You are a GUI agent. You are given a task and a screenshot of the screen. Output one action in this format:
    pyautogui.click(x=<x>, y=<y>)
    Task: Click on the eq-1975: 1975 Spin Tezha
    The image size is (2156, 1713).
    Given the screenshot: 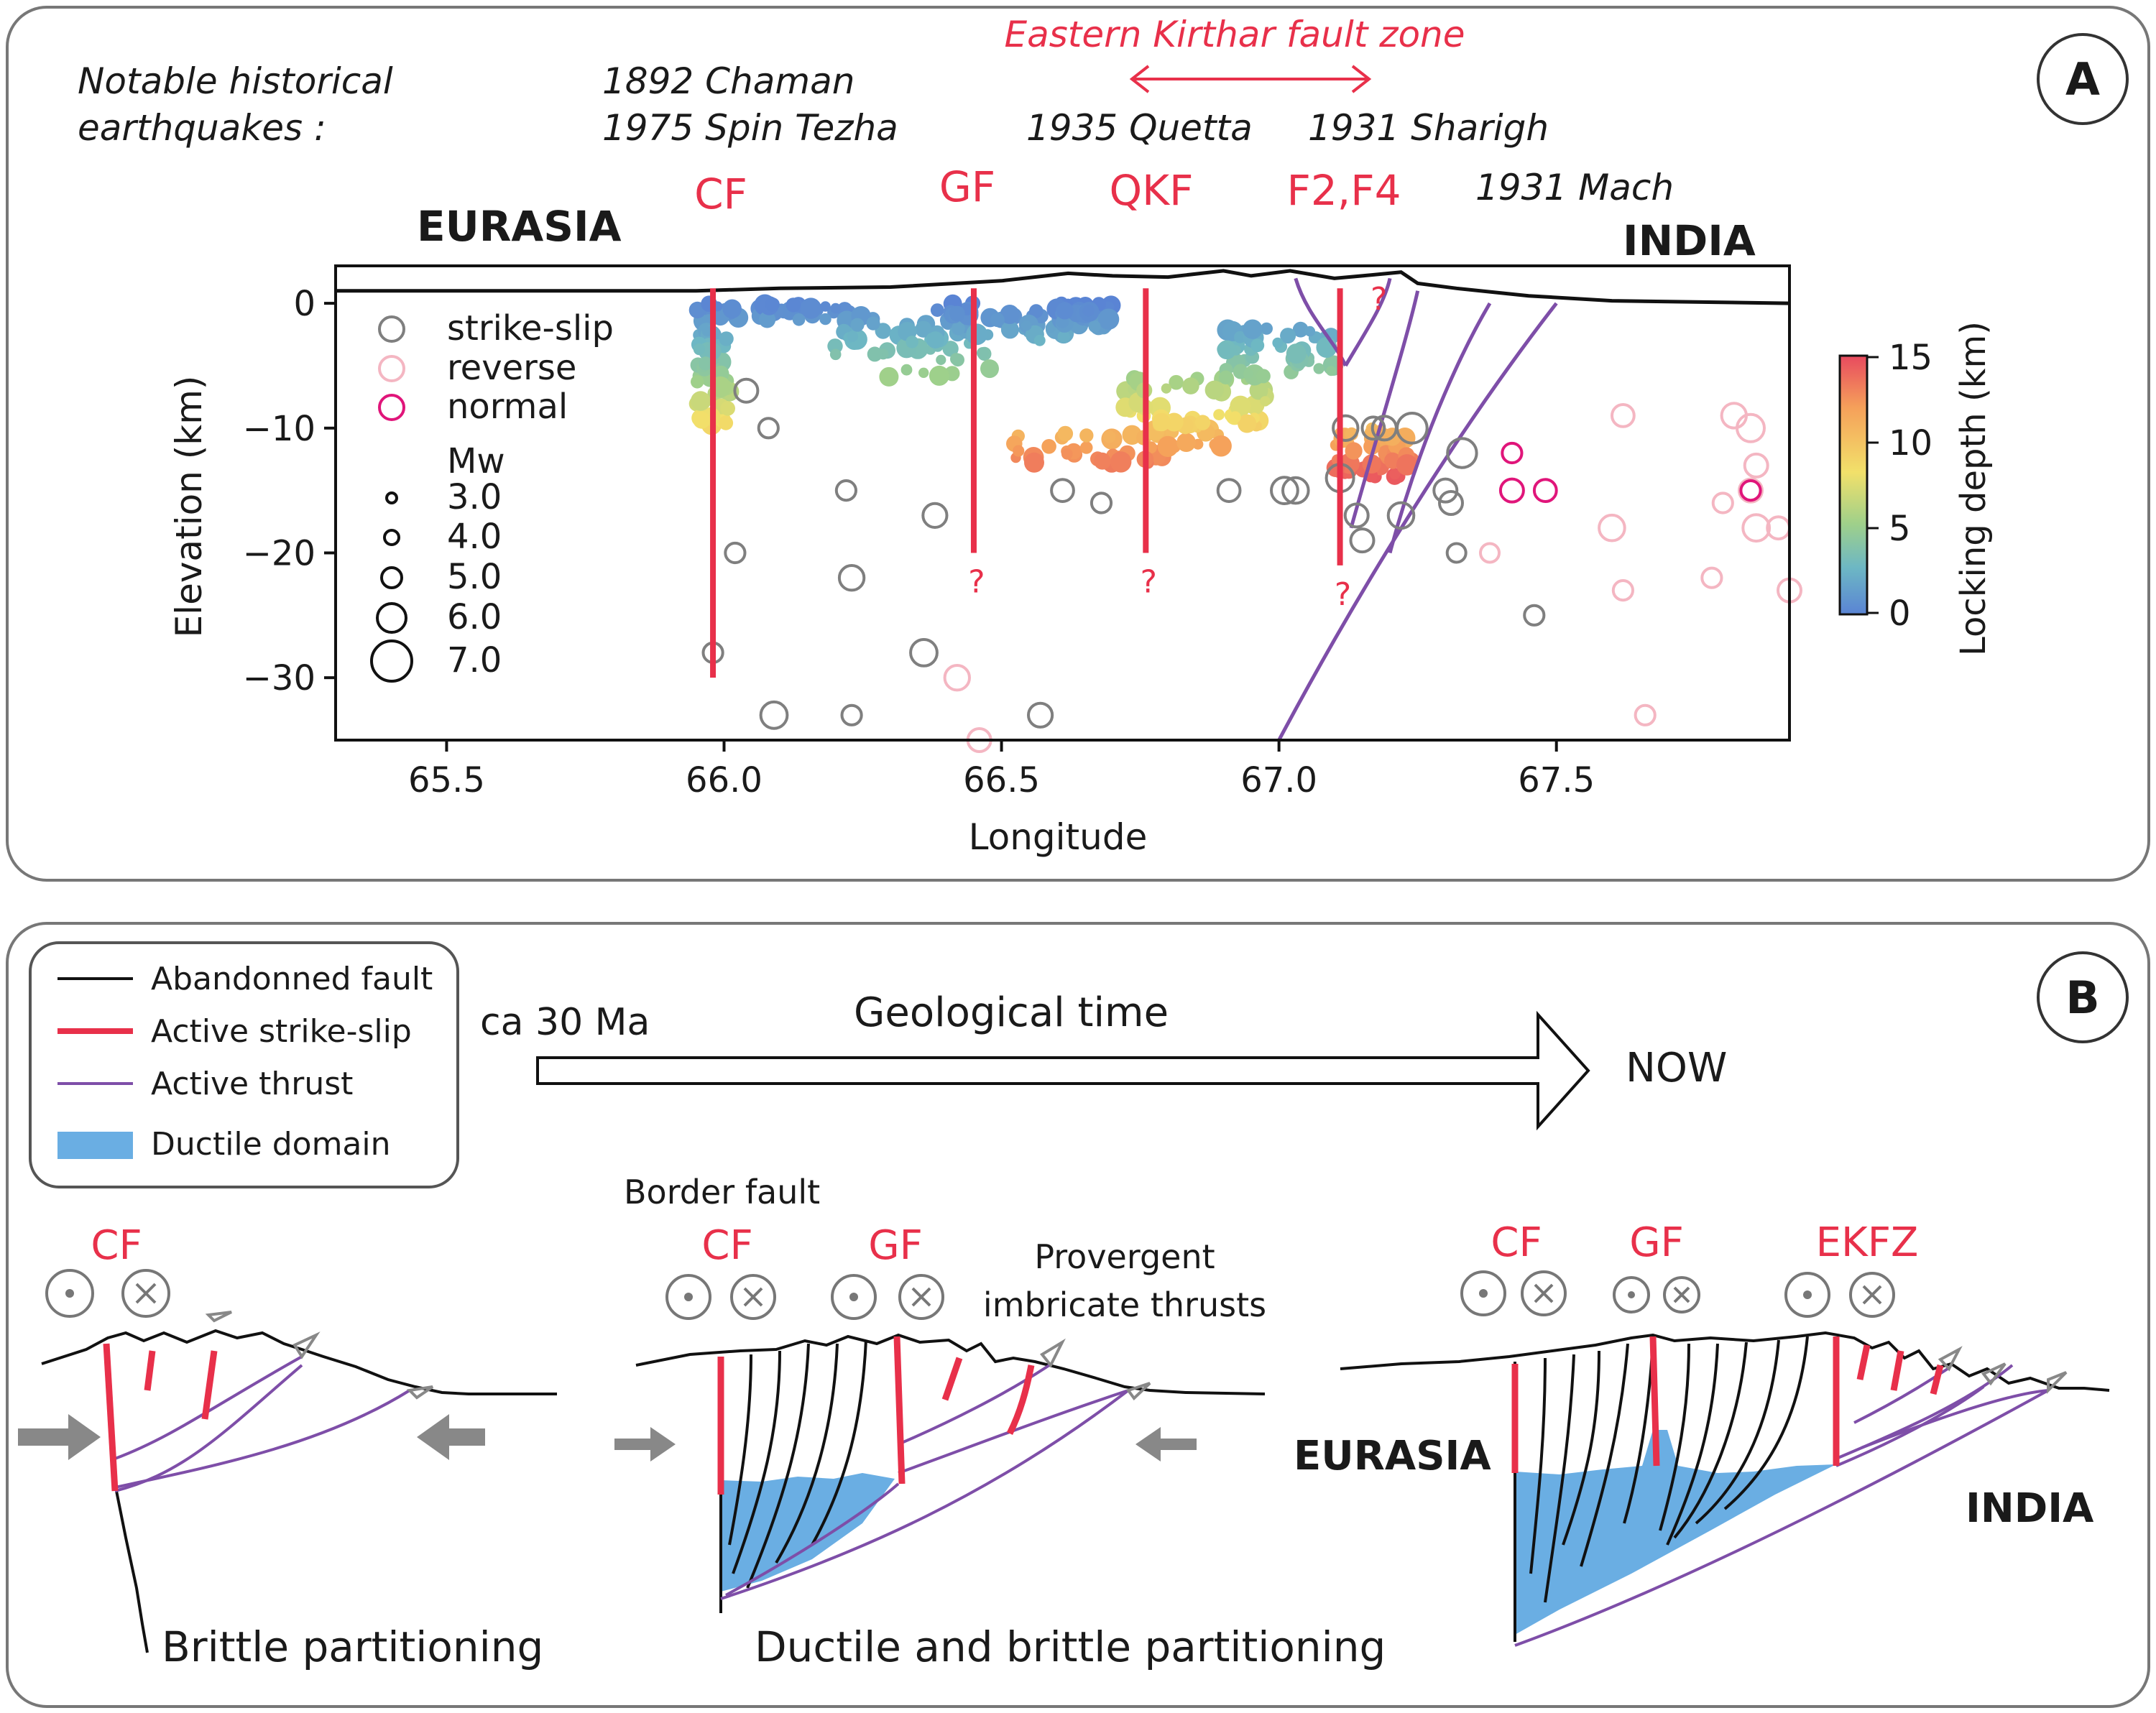 What is the action you would take?
    pyautogui.click(x=750, y=128)
    